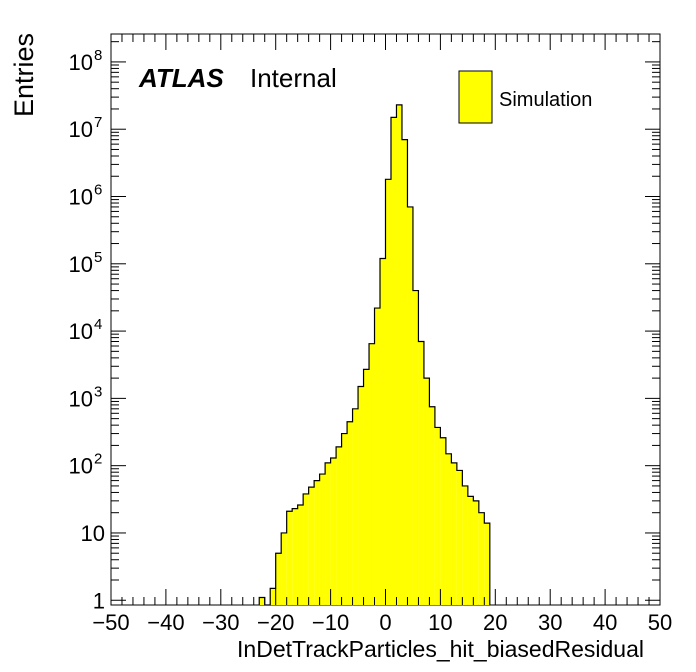 The width and height of the screenshot is (696, 672). Describe the element at coordinates (98, 55) in the screenshot. I see `y-tick-label-exponent: 8` at that location.